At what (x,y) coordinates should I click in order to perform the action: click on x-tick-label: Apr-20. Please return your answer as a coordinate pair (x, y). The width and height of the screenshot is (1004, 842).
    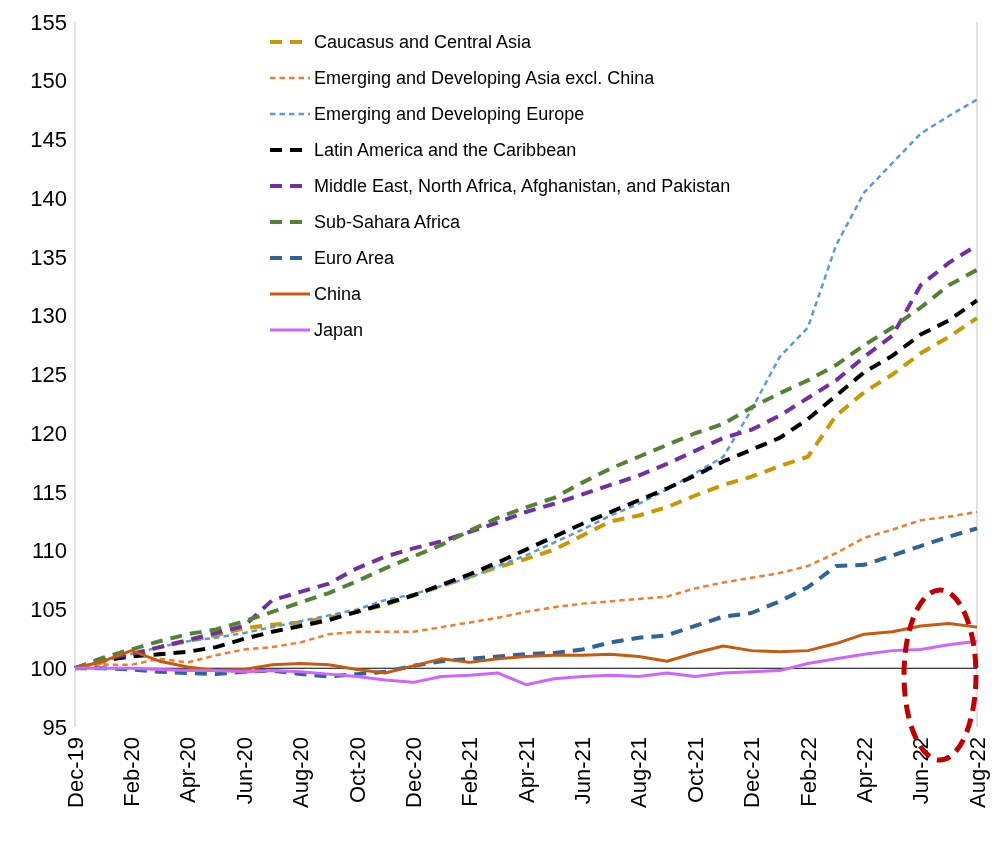
    Looking at the image, I should click on (188, 770).